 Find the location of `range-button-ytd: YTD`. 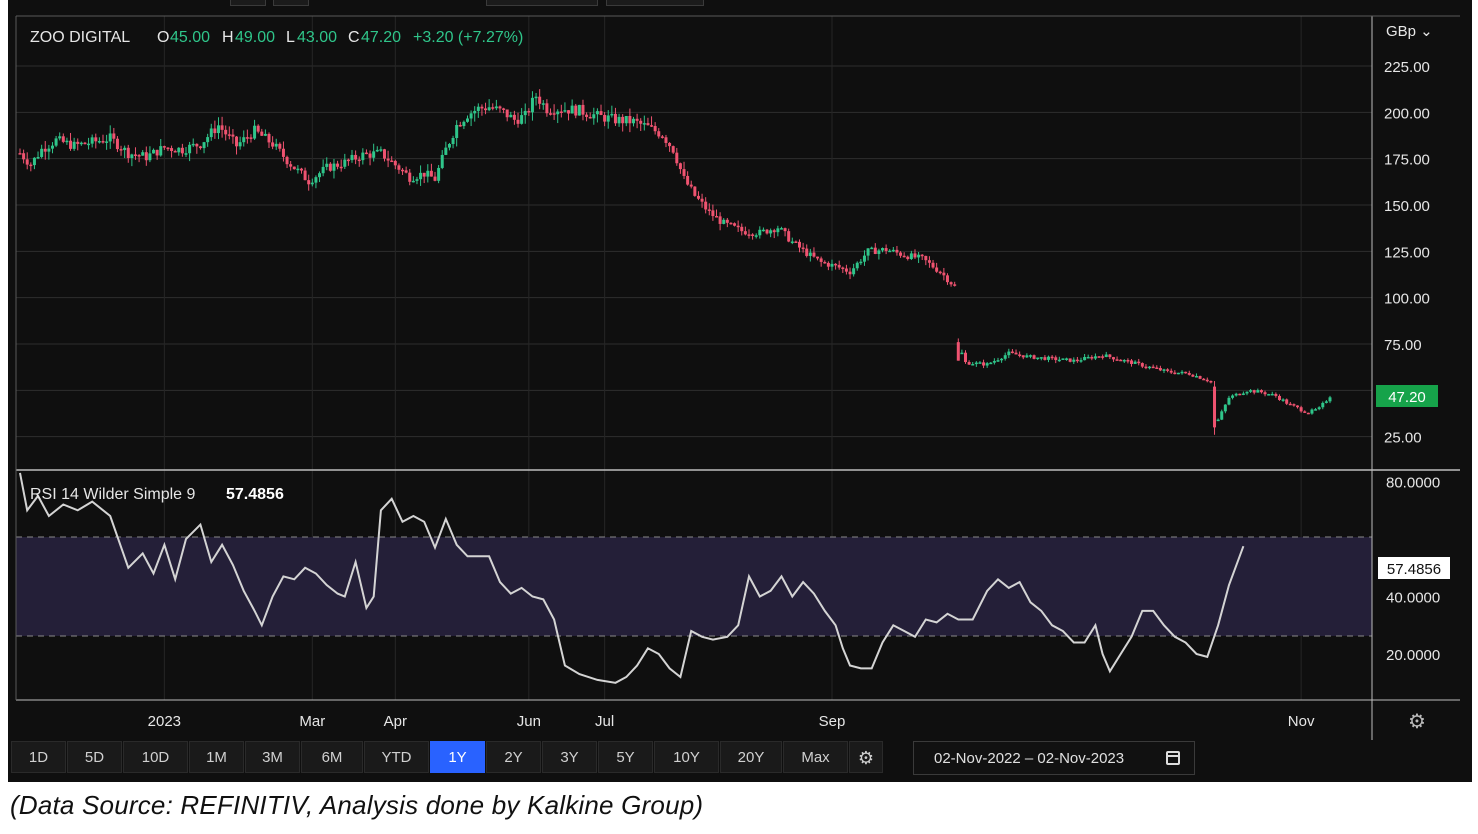

range-button-ytd: YTD is located at coordinates (396, 757).